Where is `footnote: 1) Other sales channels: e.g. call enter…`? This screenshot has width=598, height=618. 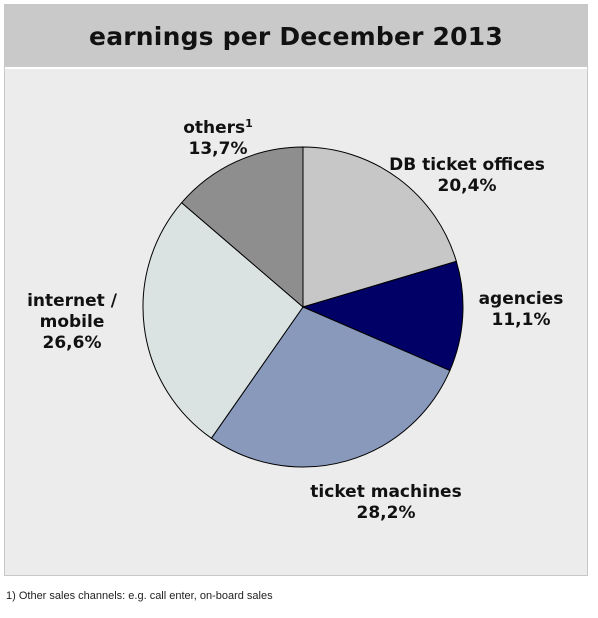 footnote: 1) Other sales channels: e.g. call enter… is located at coordinates (139, 596).